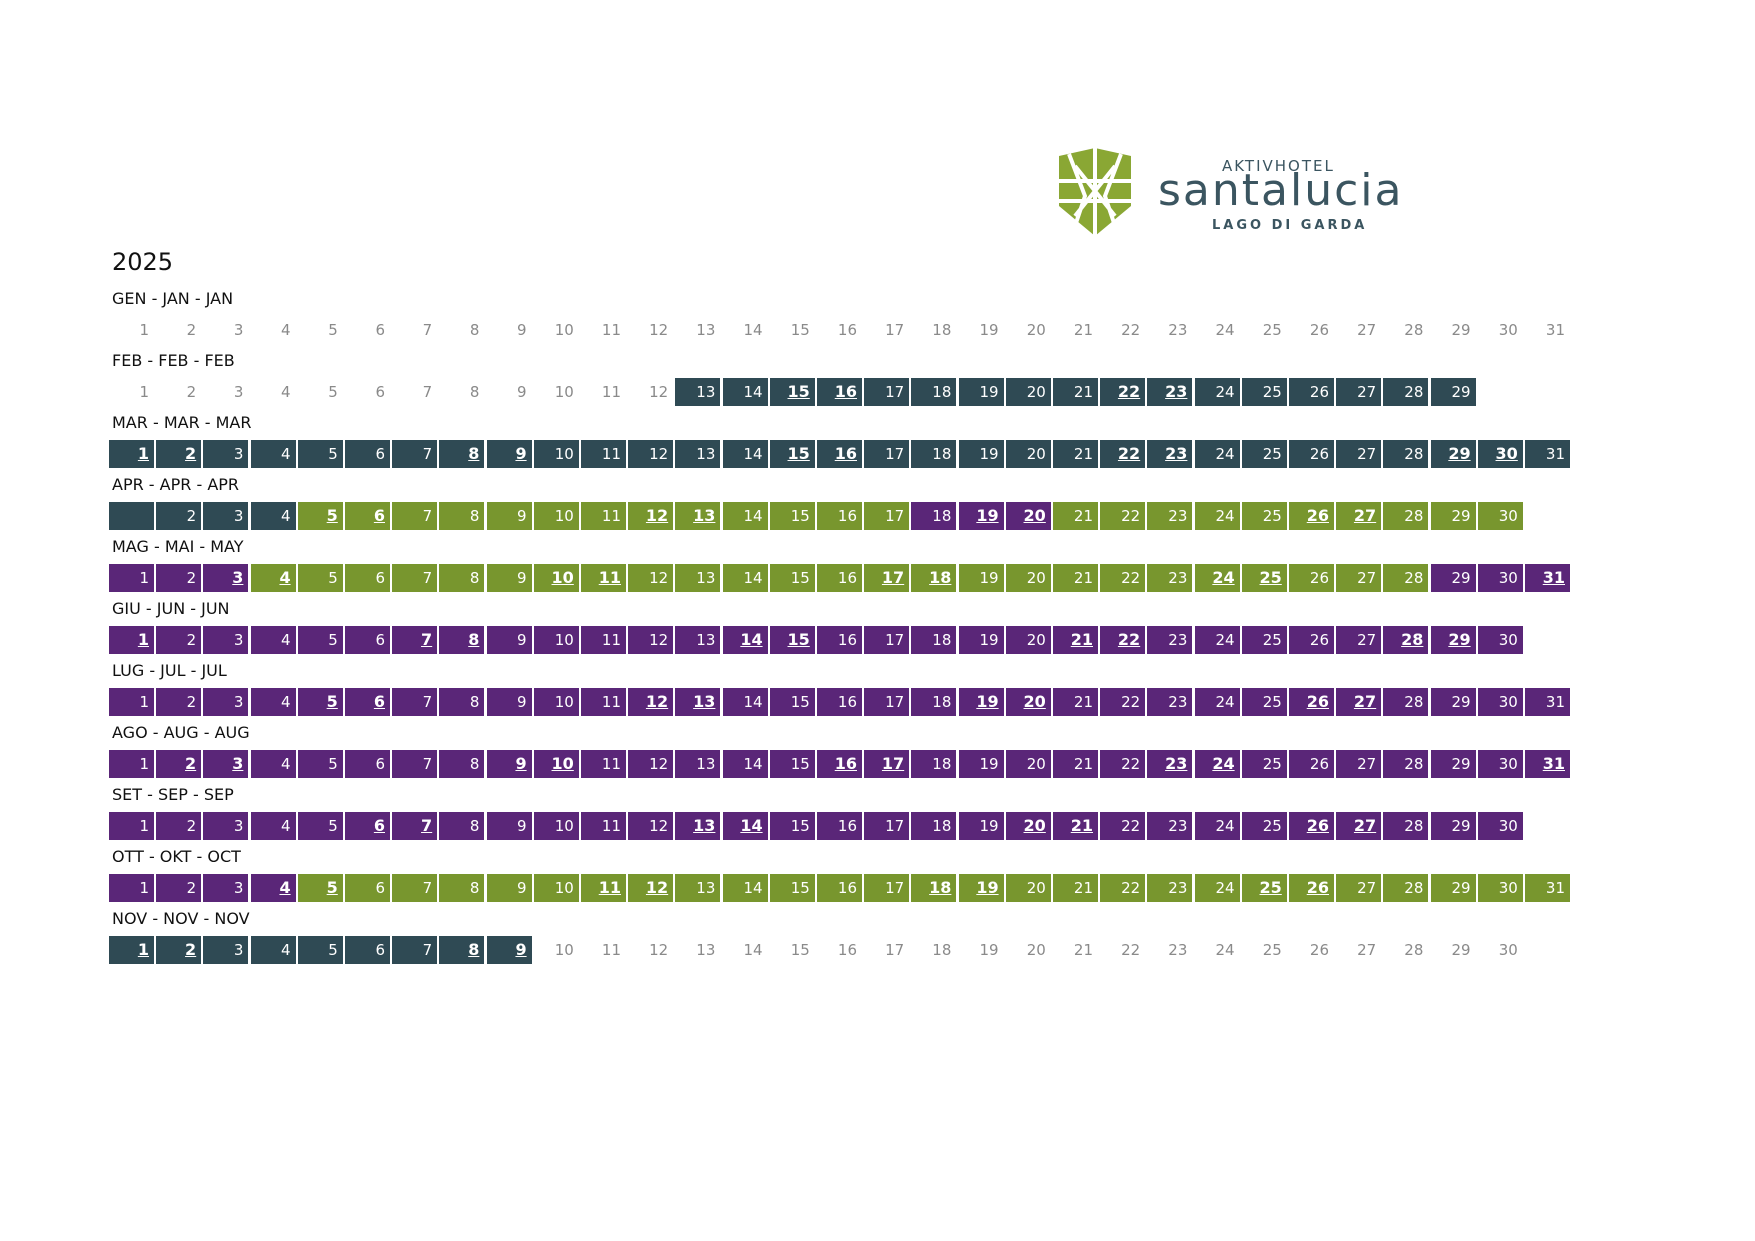 The width and height of the screenshot is (1755, 1241). What do you see at coordinates (173, 298) in the screenshot?
I see `month-label: GEN - JAN - JAN` at bounding box center [173, 298].